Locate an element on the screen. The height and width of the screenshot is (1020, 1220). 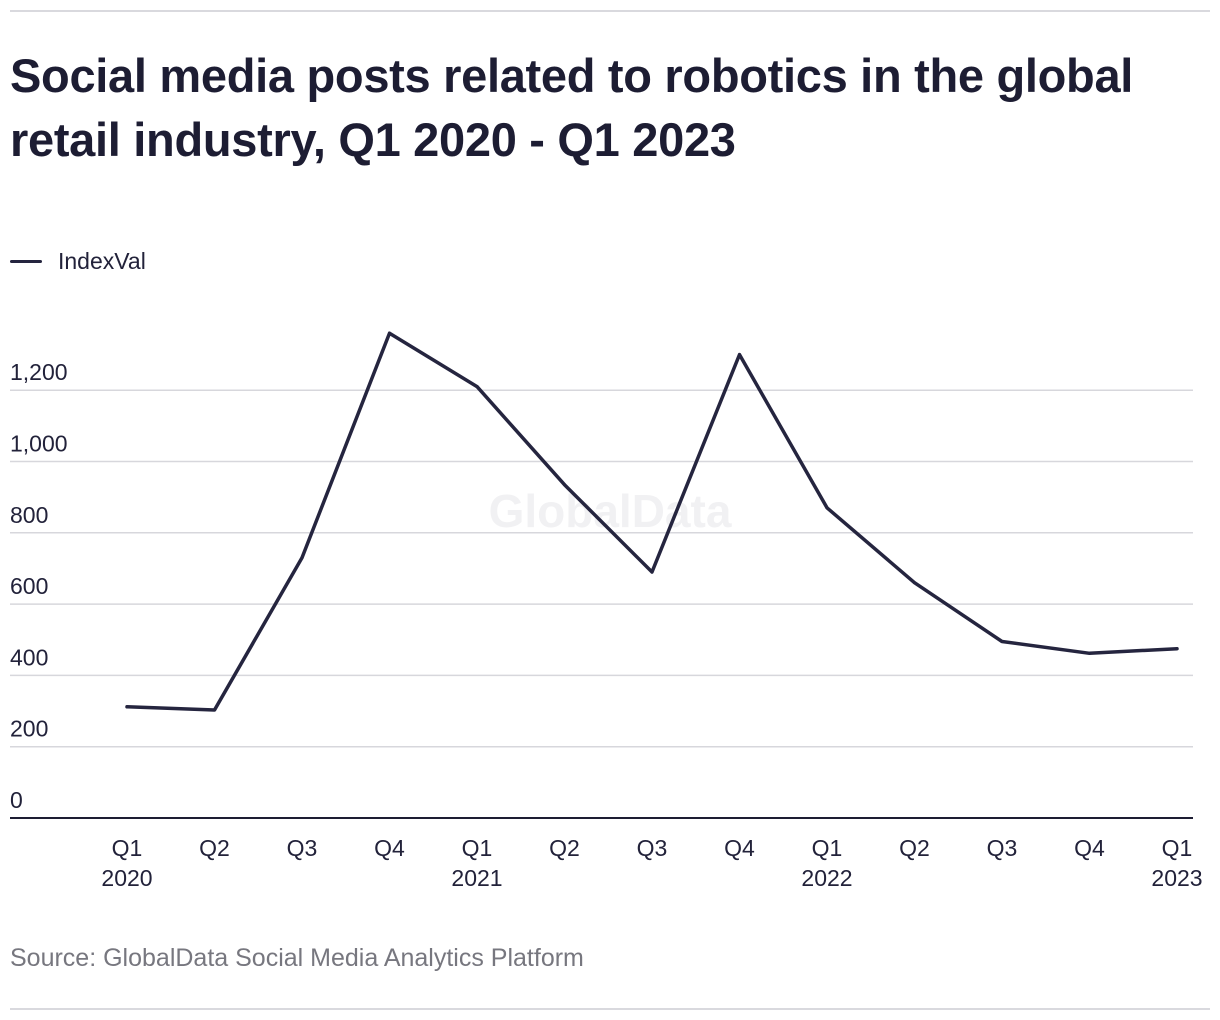
y-tick-label: 400 is located at coordinates (29, 657).